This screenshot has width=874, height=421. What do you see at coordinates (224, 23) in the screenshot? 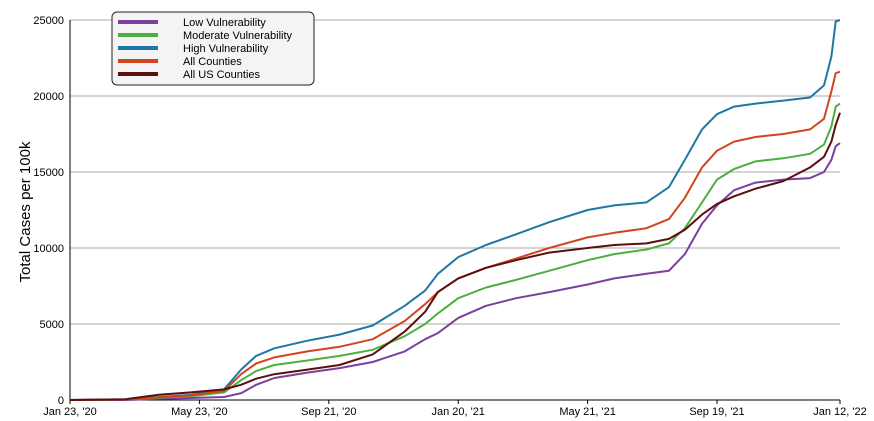
I see `legend-label: Low Vulnerability` at bounding box center [224, 23].